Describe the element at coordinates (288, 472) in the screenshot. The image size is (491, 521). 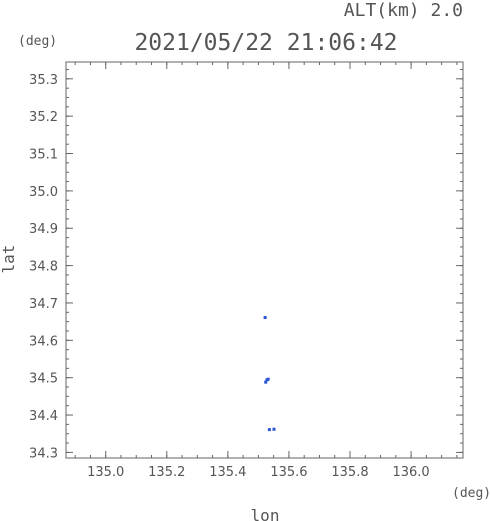
I see `x-tick-label: 135.6` at that location.